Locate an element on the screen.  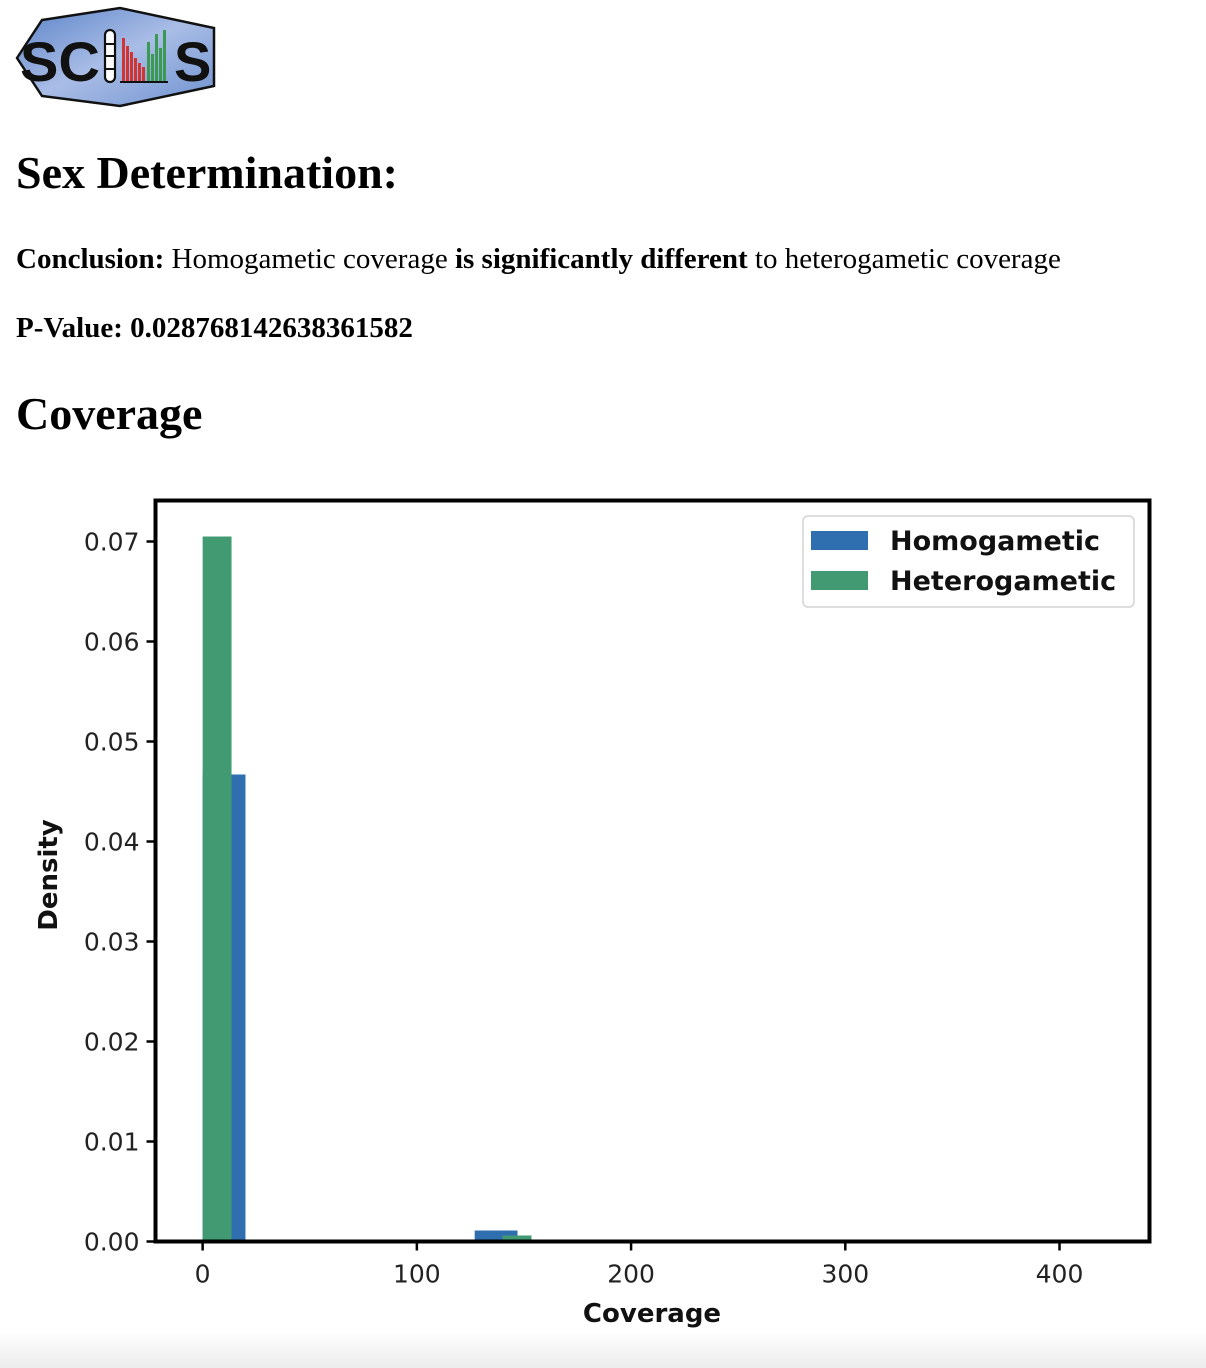
logo-letters-right: S is located at coordinates (192, 61).